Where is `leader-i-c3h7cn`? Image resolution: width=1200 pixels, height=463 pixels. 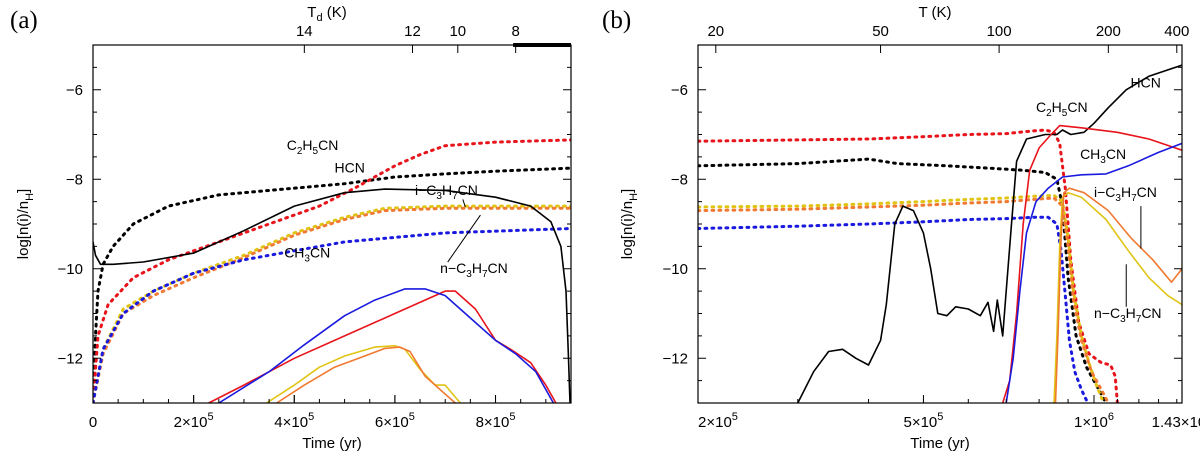 leader-i-c3h7cn is located at coordinates (464, 203).